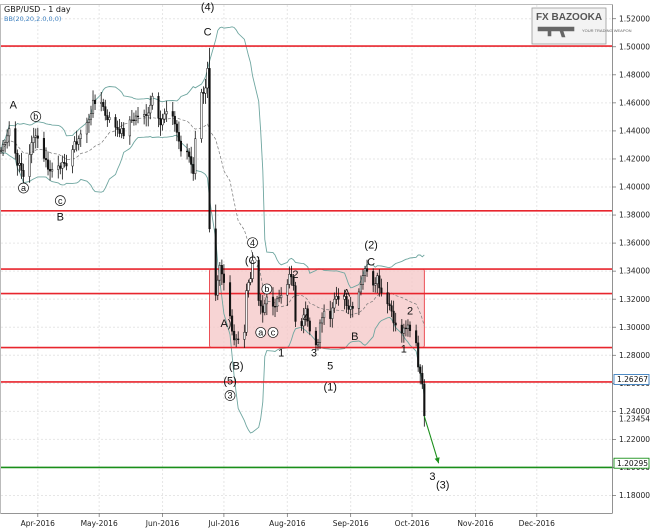 The height and width of the screenshot is (530, 650). I want to click on wave-label: a, so click(260, 333).